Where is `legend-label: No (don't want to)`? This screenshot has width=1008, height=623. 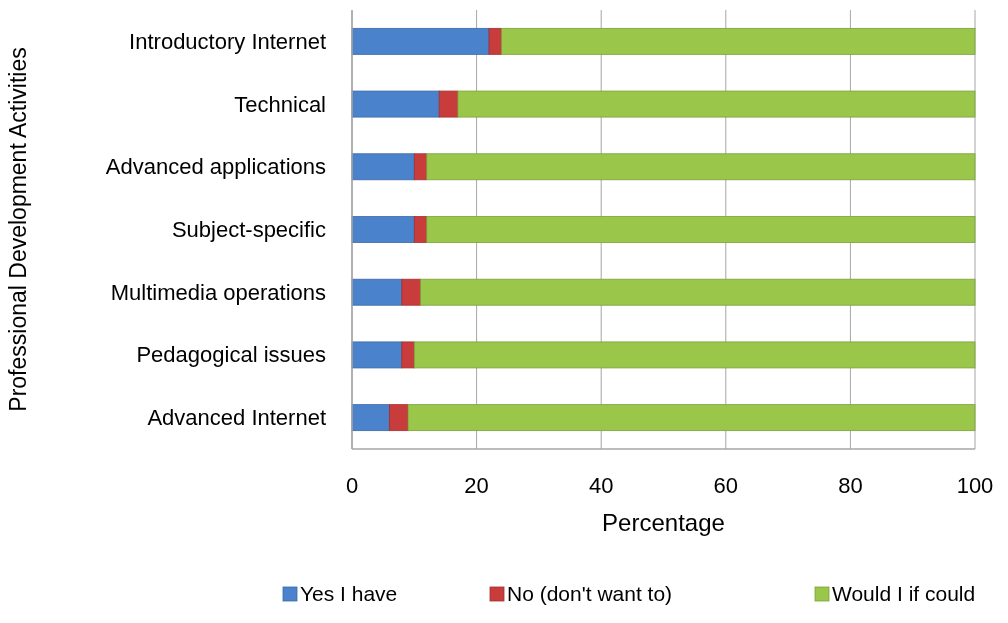
legend-label: No (don't want to) is located at coordinates (590, 593).